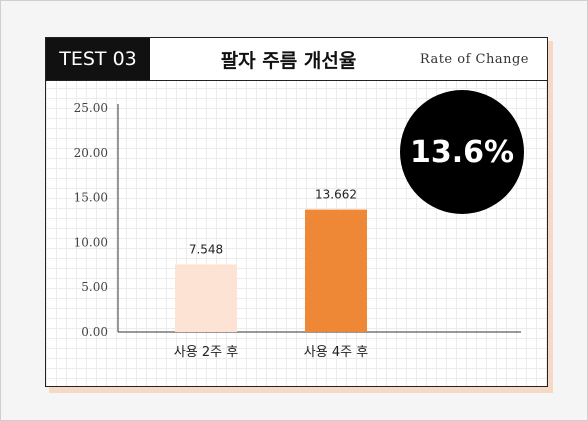 The image size is (588, 421). I want to click on chart-subtitle: Rate of Change, so click(474, 59).